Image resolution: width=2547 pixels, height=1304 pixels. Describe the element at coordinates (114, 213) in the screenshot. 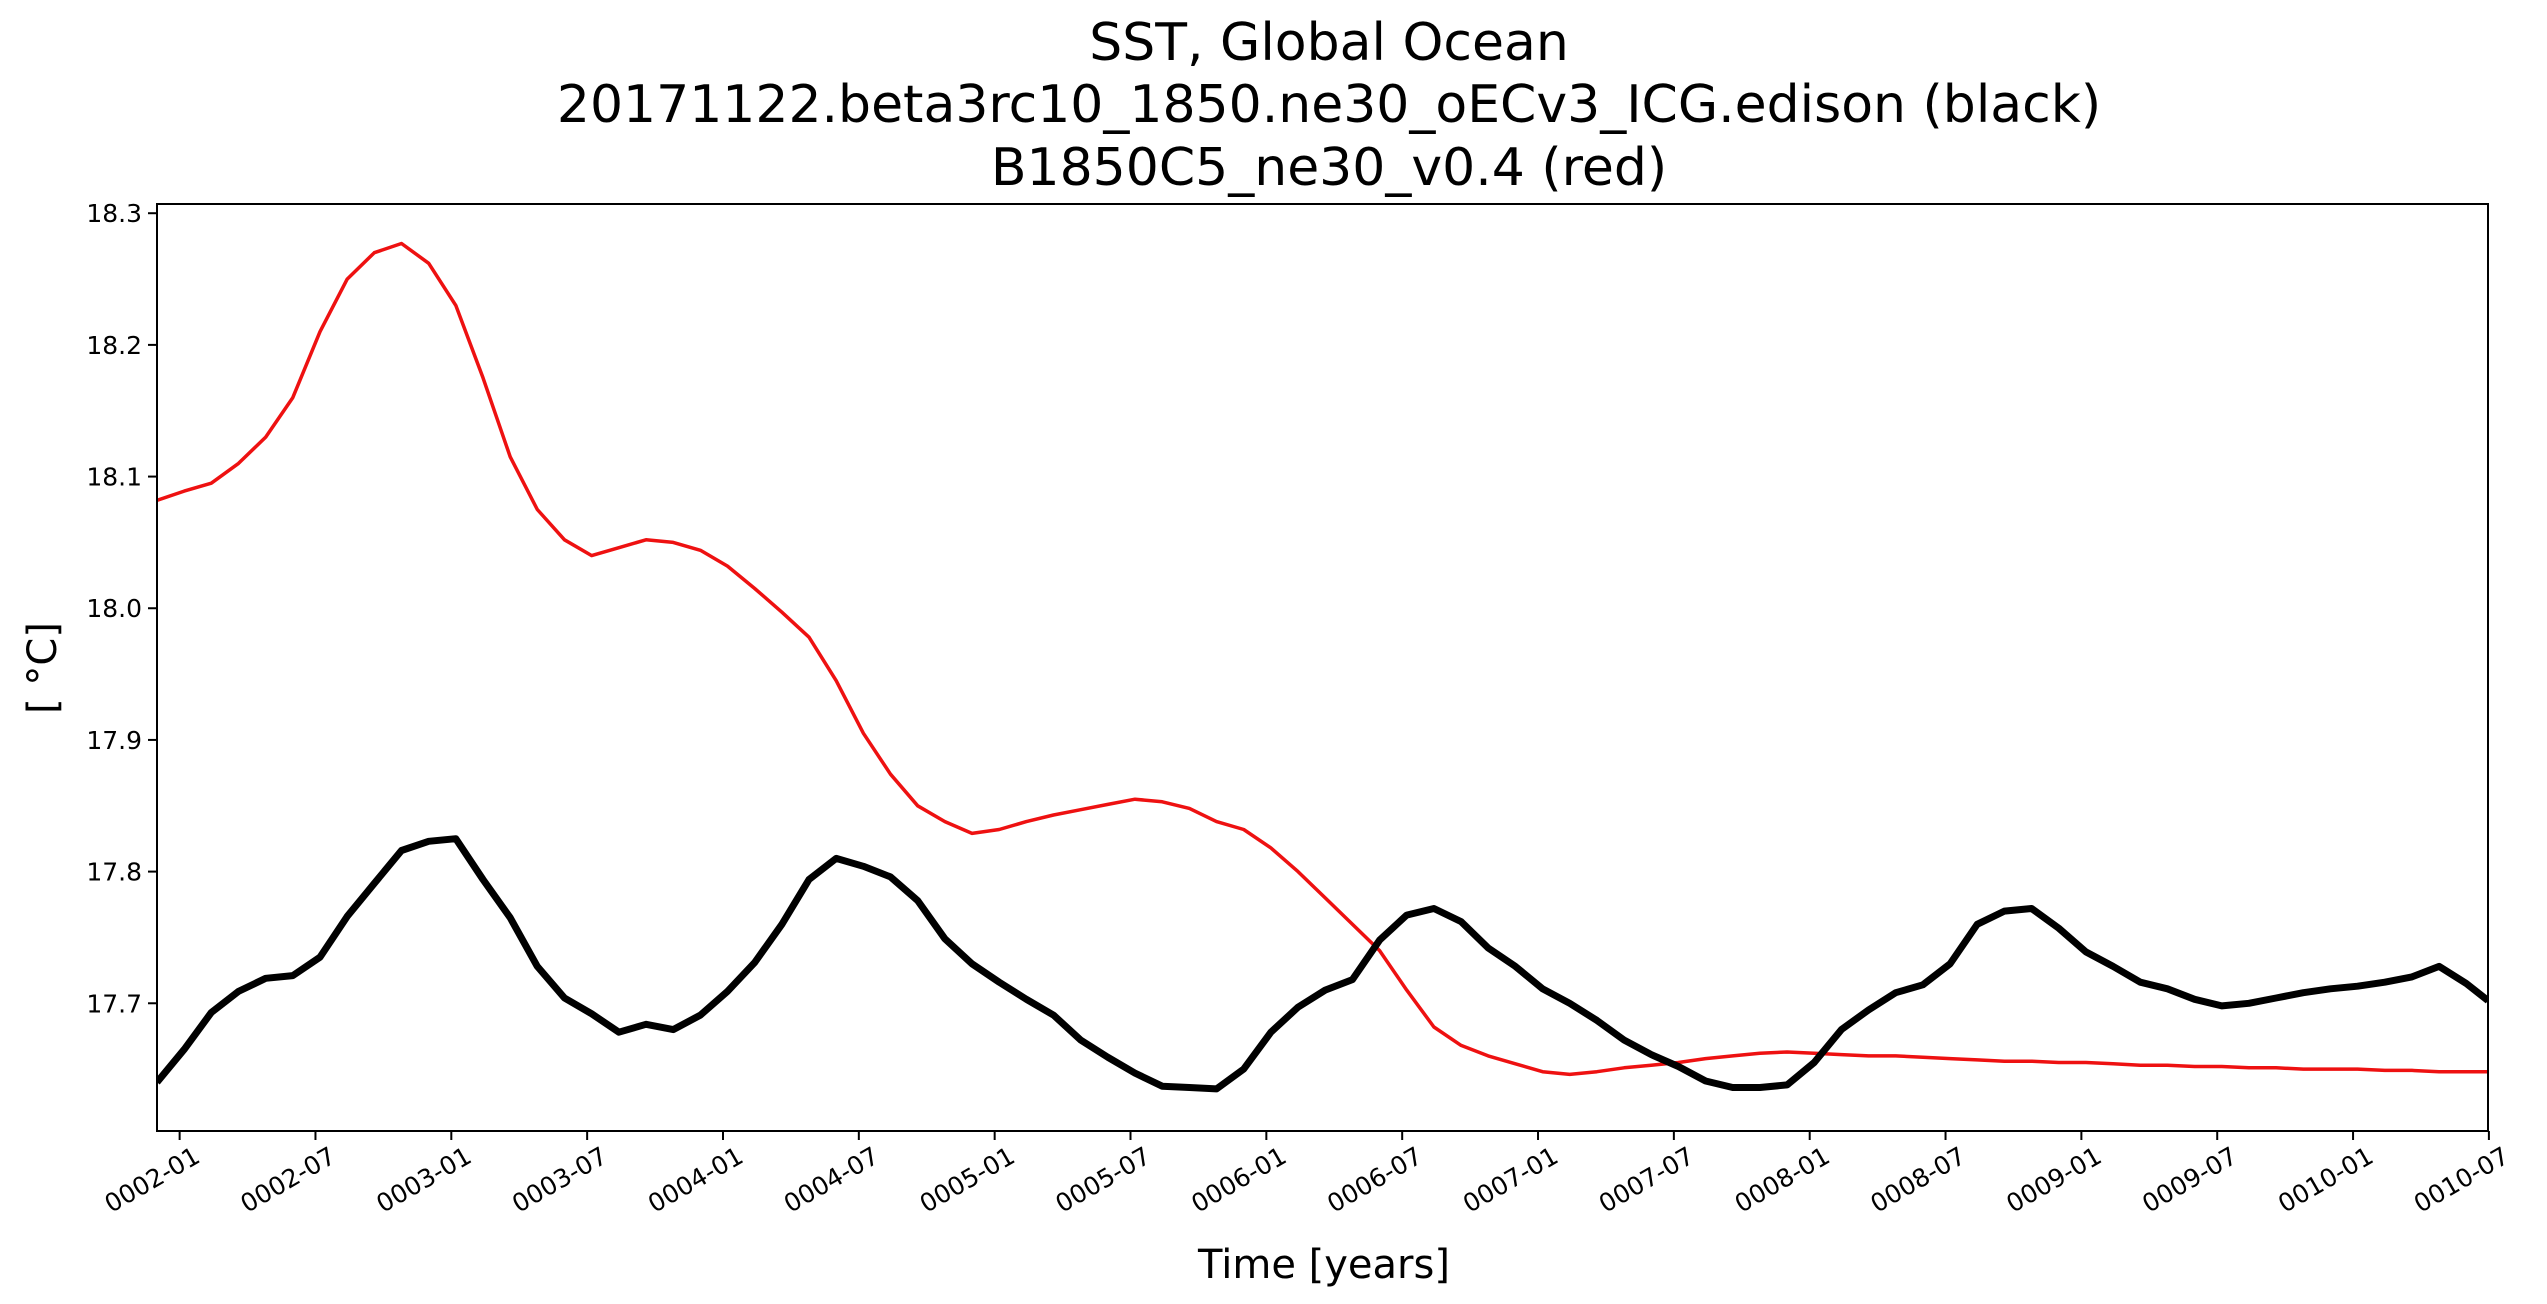

I see `y-tick-label: 18.3` at that location.